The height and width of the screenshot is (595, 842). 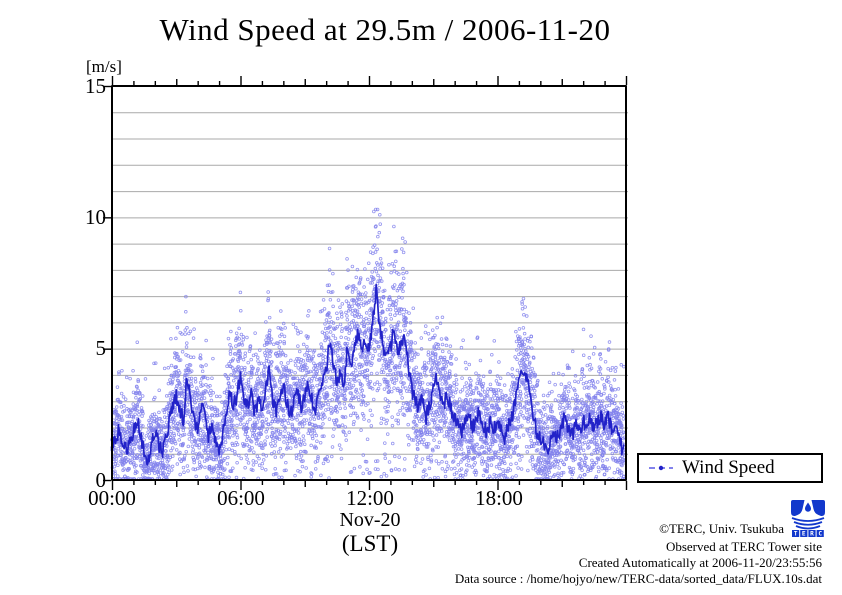 What do you see at coordinates (370, 543) in the screenshot?
I see `x-axis-timezone-label: (LST)` at bounding box center [370, 543].